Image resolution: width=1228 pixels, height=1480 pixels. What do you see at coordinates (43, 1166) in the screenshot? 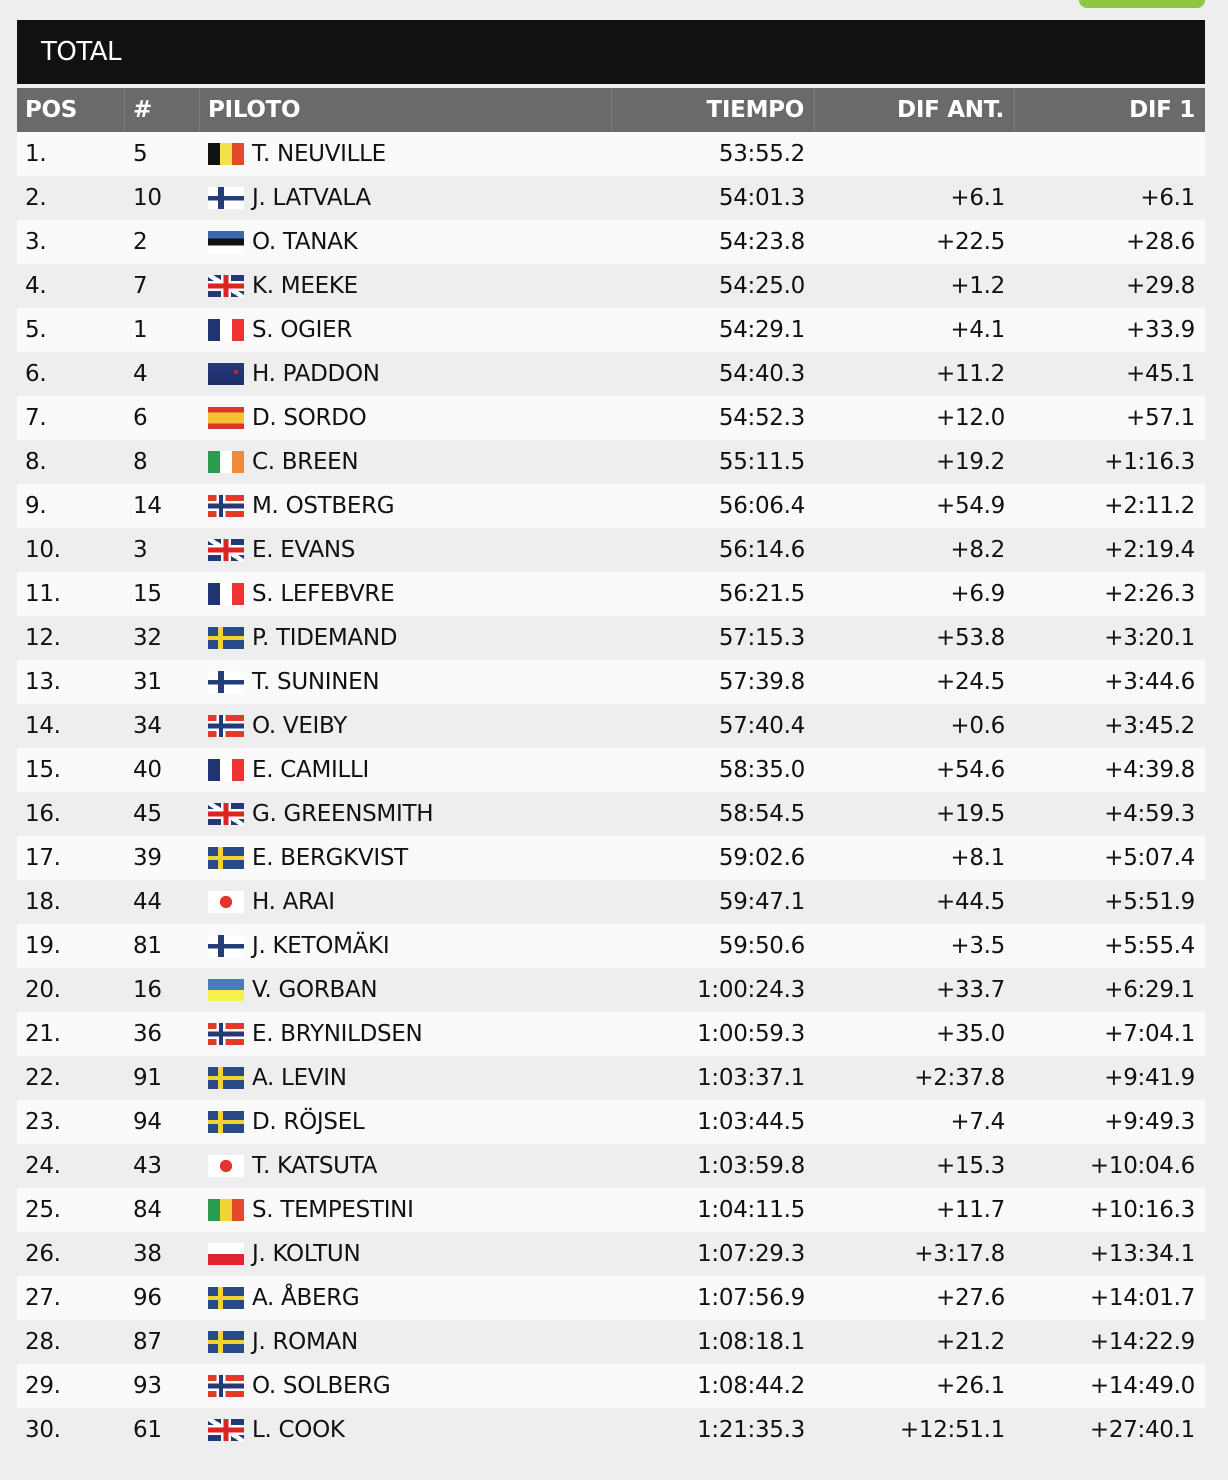
I see `cell-pos: 24.` at bounding box center [43, 1166].